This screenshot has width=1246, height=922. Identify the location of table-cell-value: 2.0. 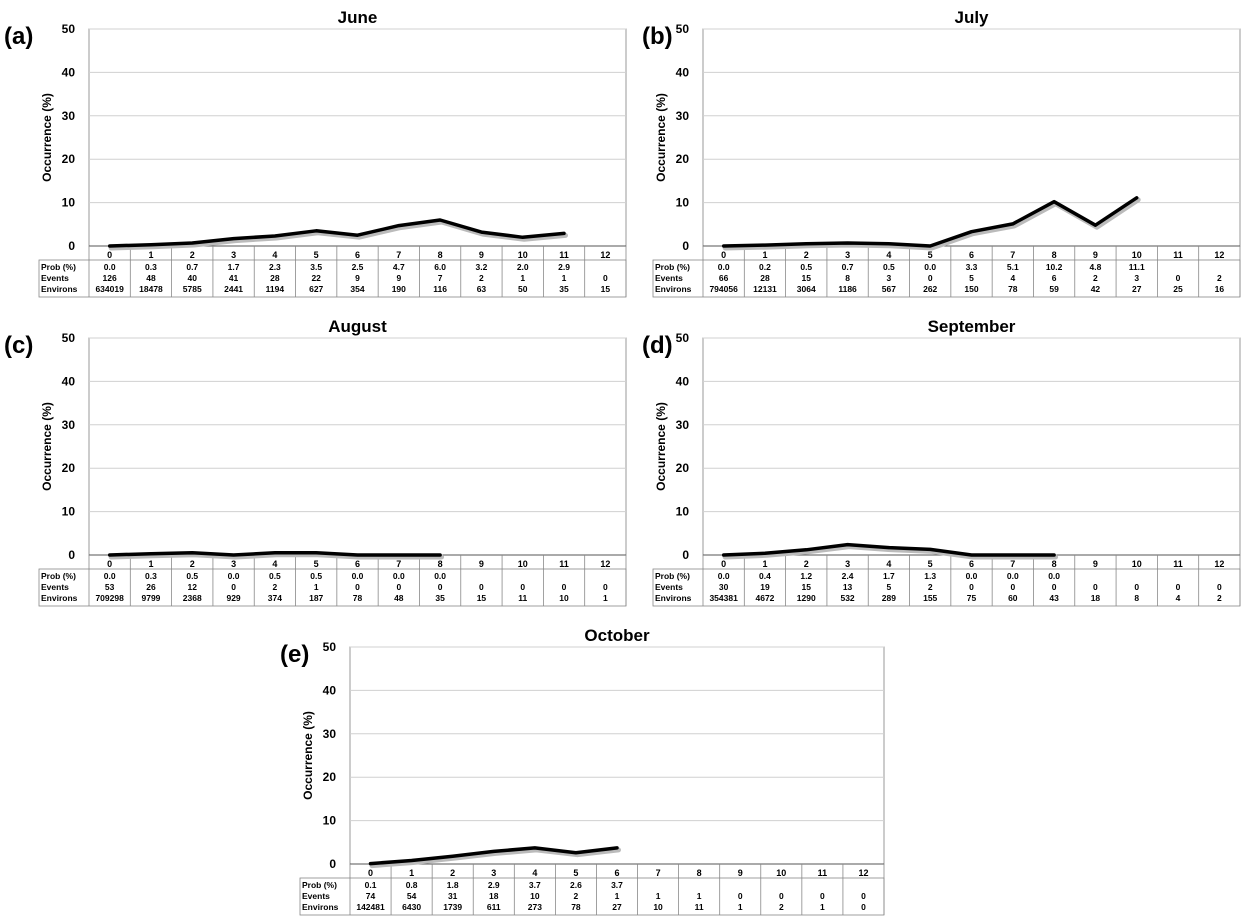
(523, 267).